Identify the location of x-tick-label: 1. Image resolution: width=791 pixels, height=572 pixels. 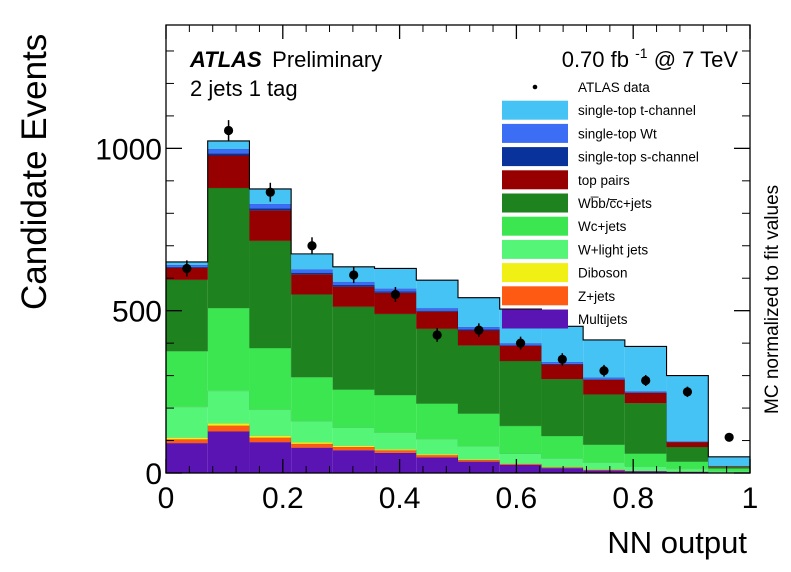
(750, 498).